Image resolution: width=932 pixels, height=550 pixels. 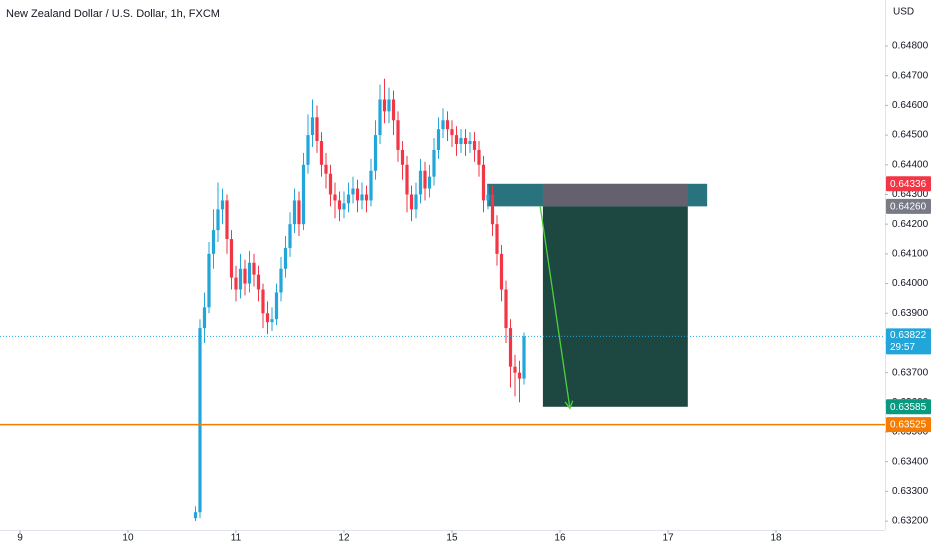 I want to click on y-tick-label: 0.64400, so click(x=910, y=164).